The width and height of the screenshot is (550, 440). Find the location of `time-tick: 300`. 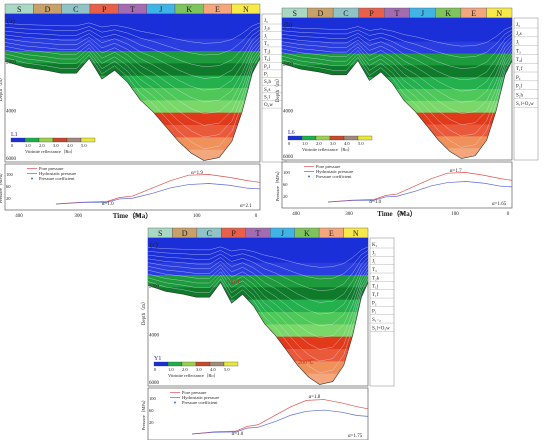

time-tick: 300 is located at coordinates (79, 216).